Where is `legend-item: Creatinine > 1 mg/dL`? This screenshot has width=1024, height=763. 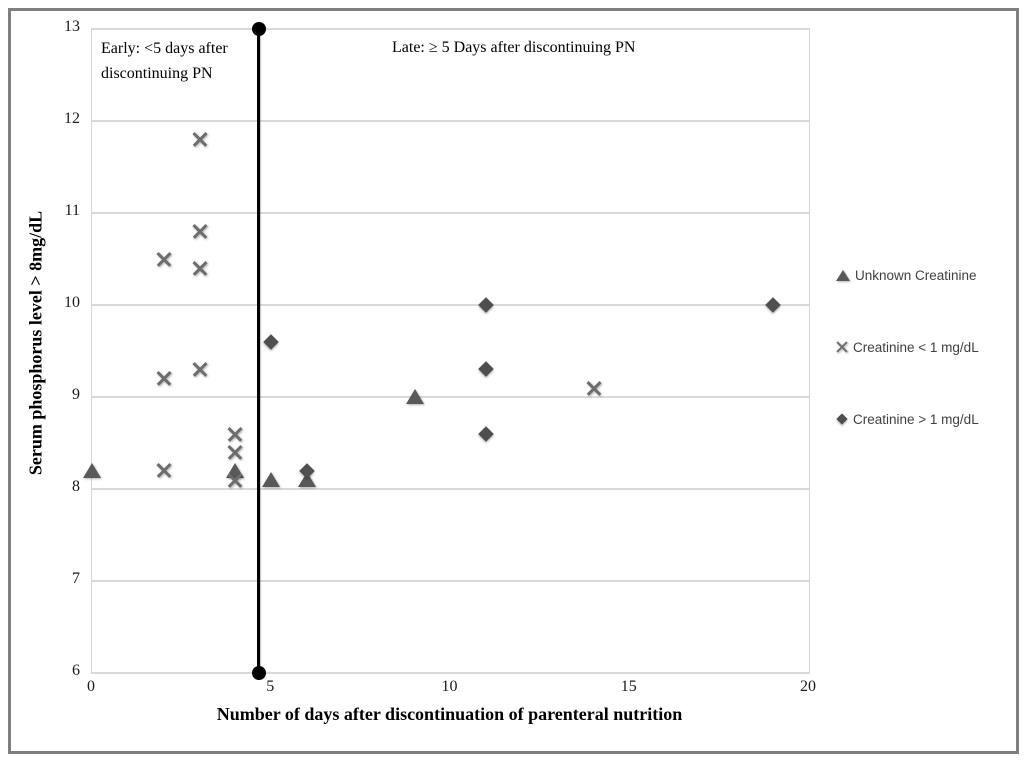
legend-item: Creatinine > 1 mg/dL is located at coordinates (925, 419).